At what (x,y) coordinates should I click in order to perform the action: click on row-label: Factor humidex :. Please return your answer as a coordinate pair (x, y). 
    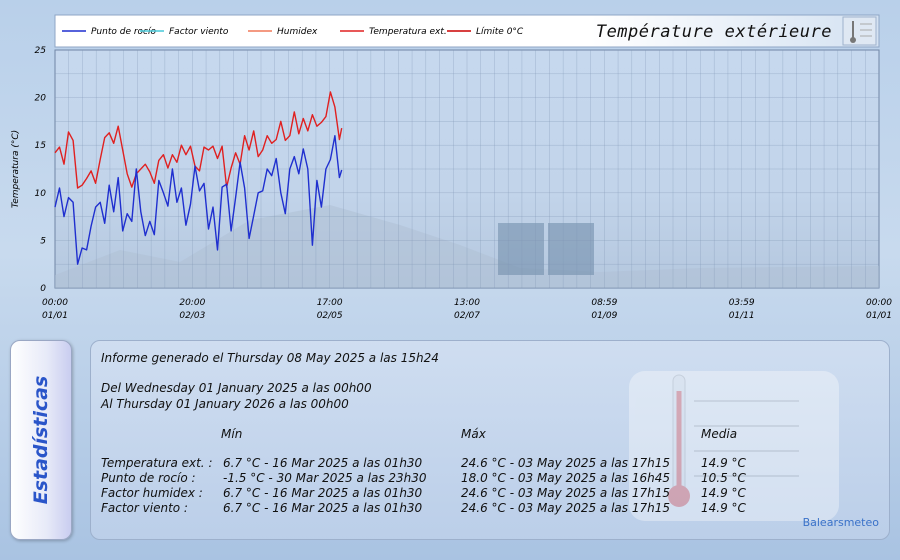
    Looking at the image, I should click on (152, 493).